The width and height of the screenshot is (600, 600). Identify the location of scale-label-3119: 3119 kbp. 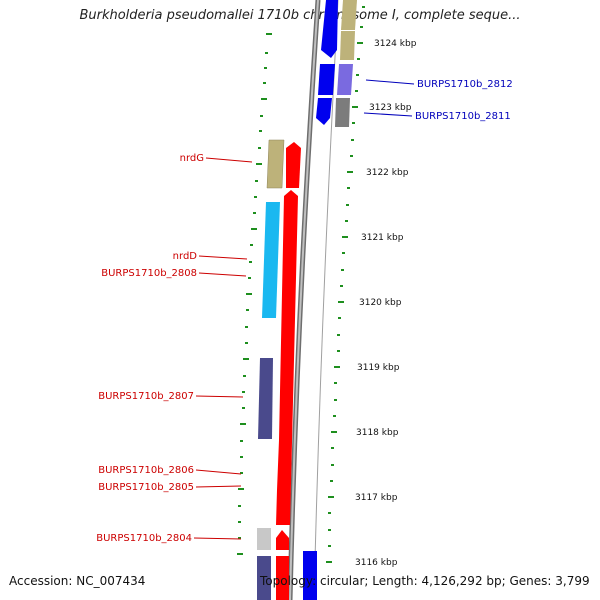
(378, 368).